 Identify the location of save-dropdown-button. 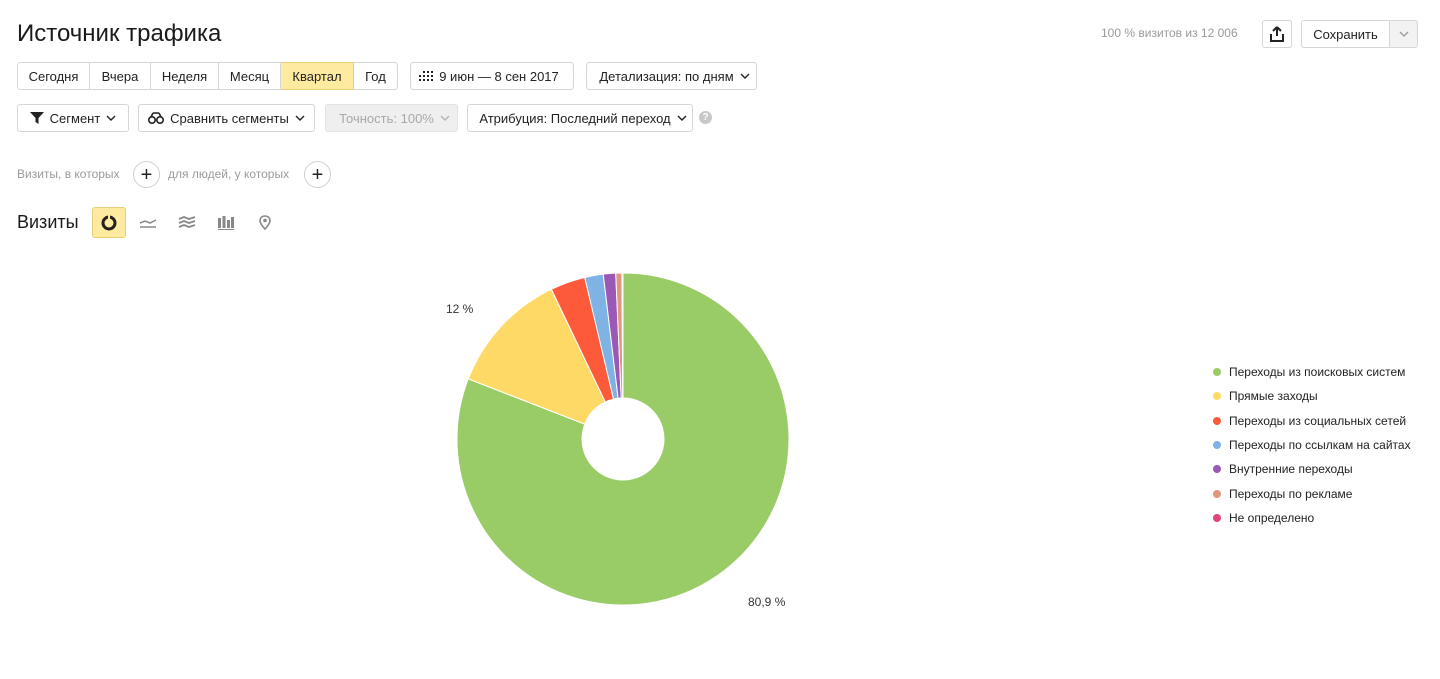
(1404, 34).